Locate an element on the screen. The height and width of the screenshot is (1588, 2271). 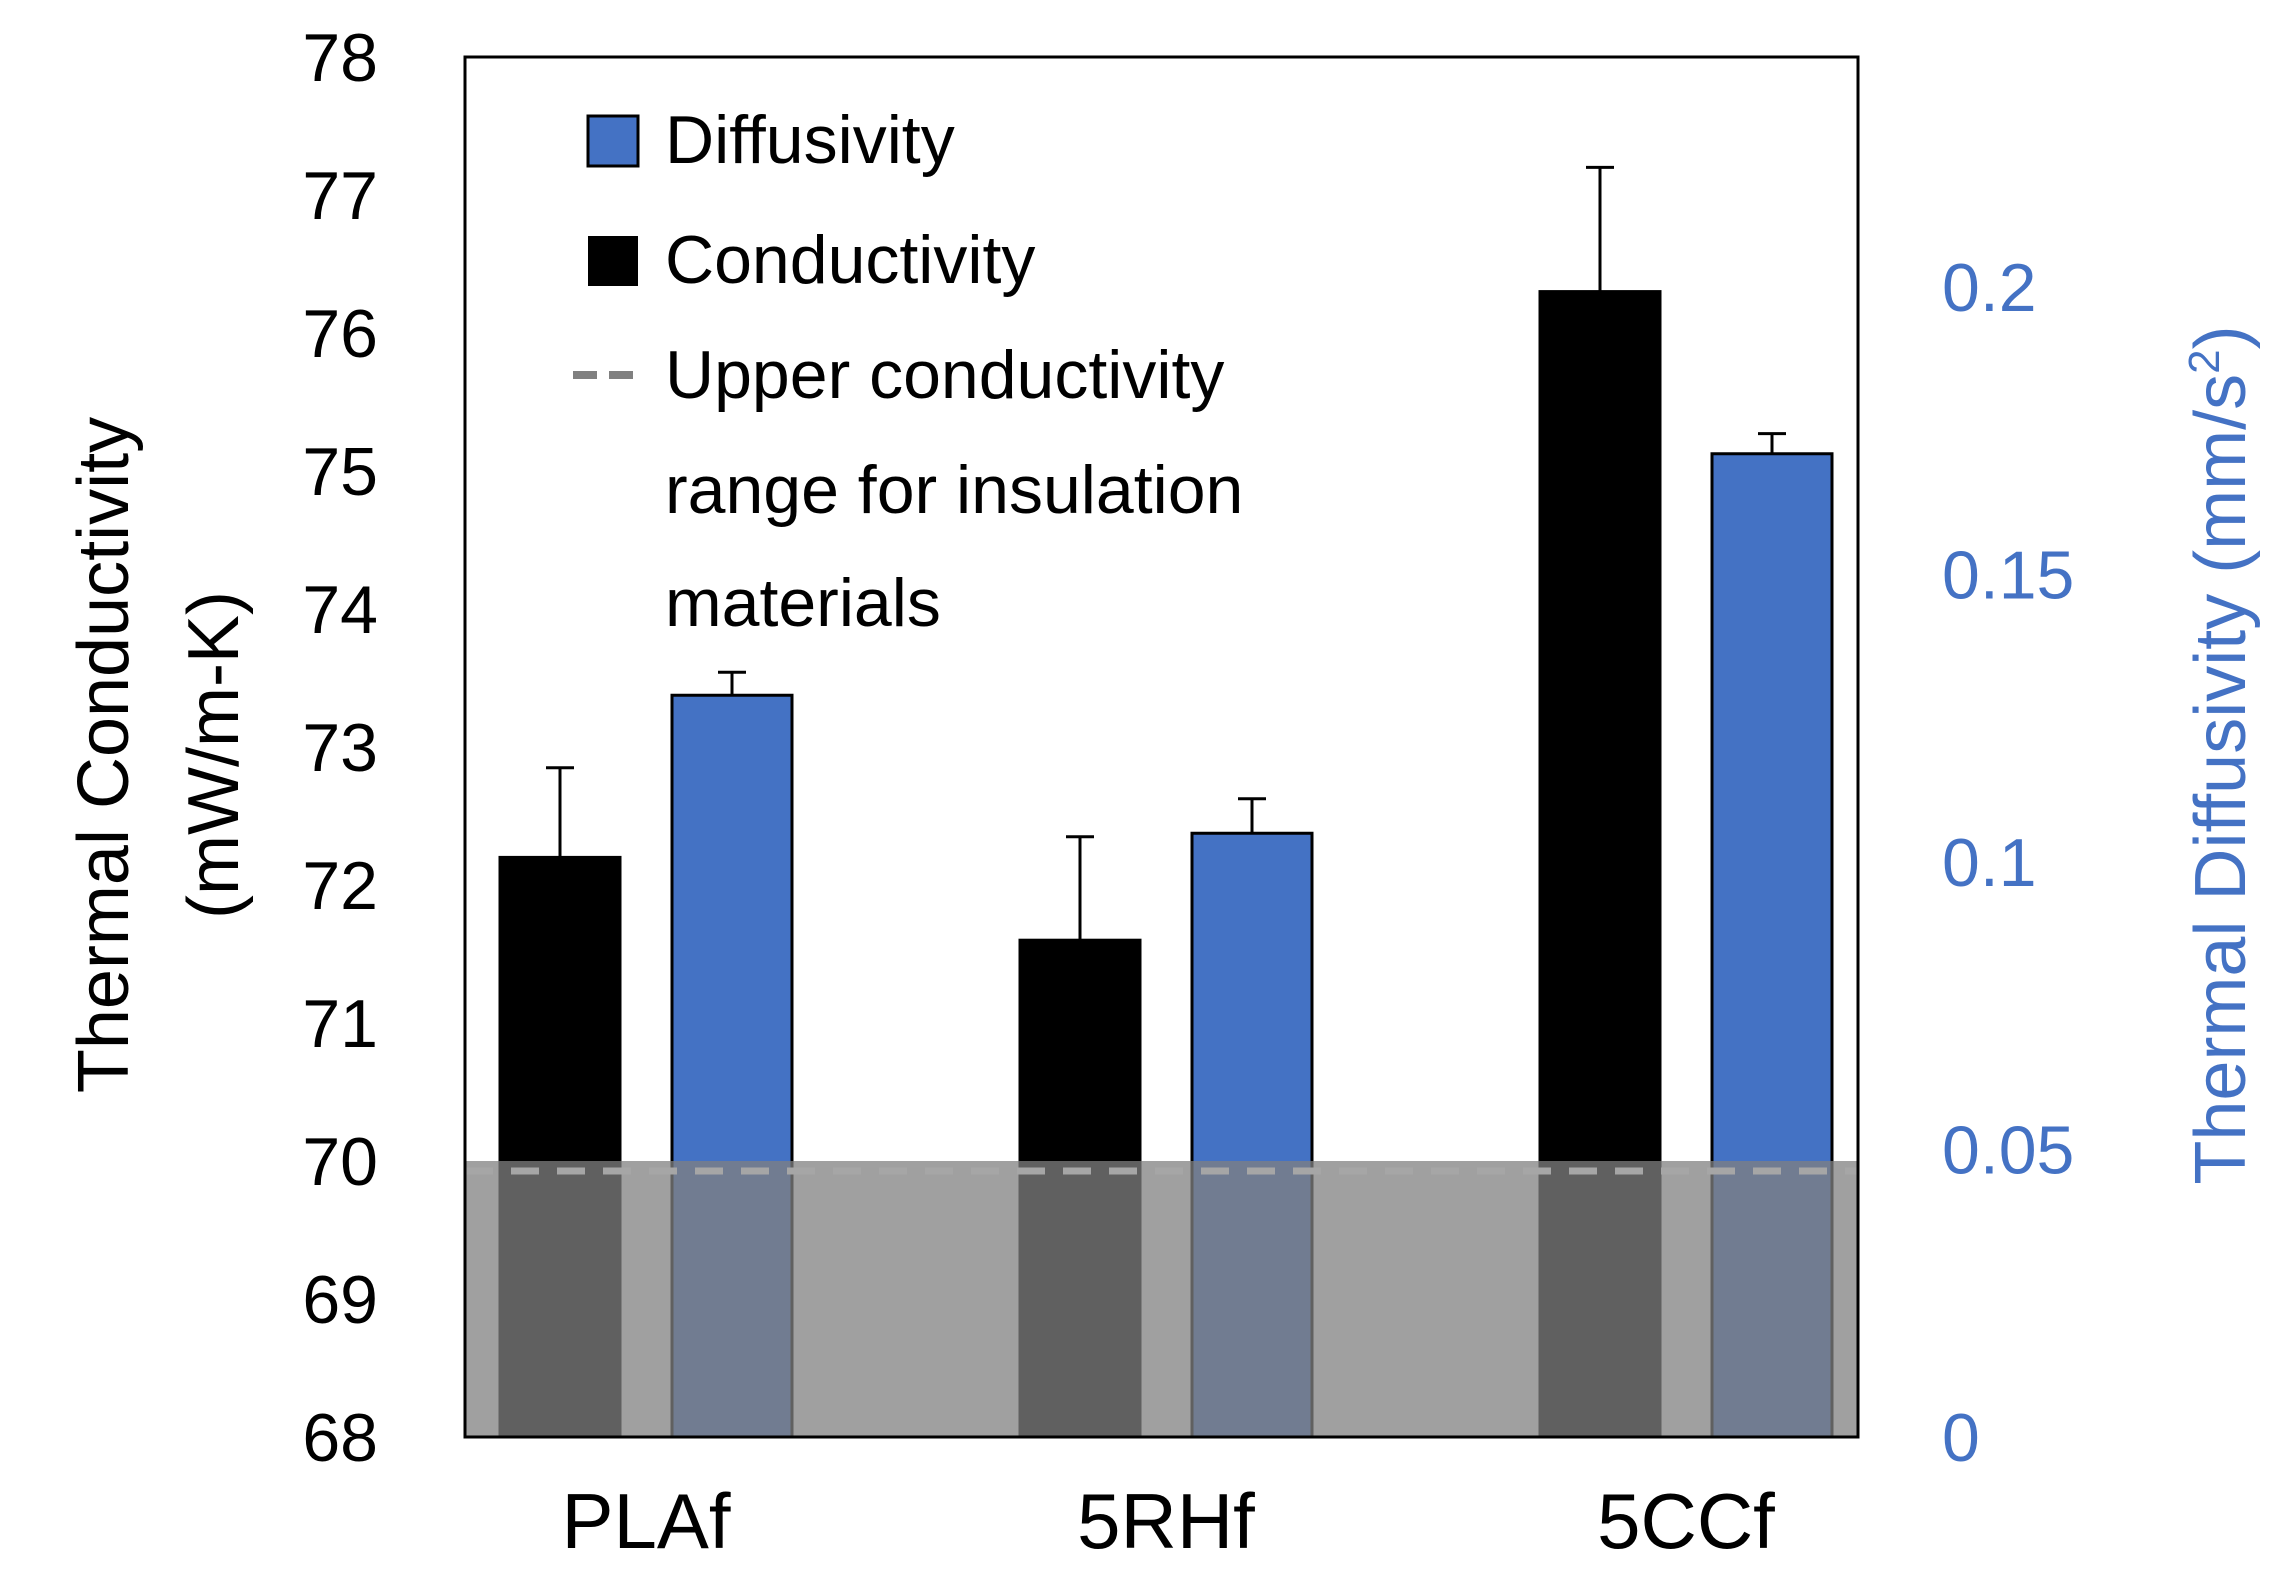
left-ticks: 78 77 76 75 74 73 72 71 70 69 68 is located at coordinates (340, 748).